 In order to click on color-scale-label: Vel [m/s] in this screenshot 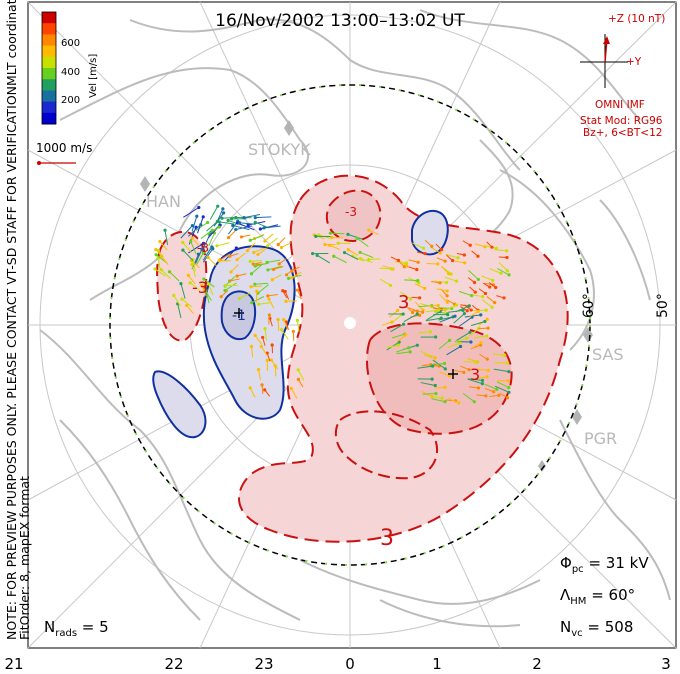, I will do `click(93, 76)`.